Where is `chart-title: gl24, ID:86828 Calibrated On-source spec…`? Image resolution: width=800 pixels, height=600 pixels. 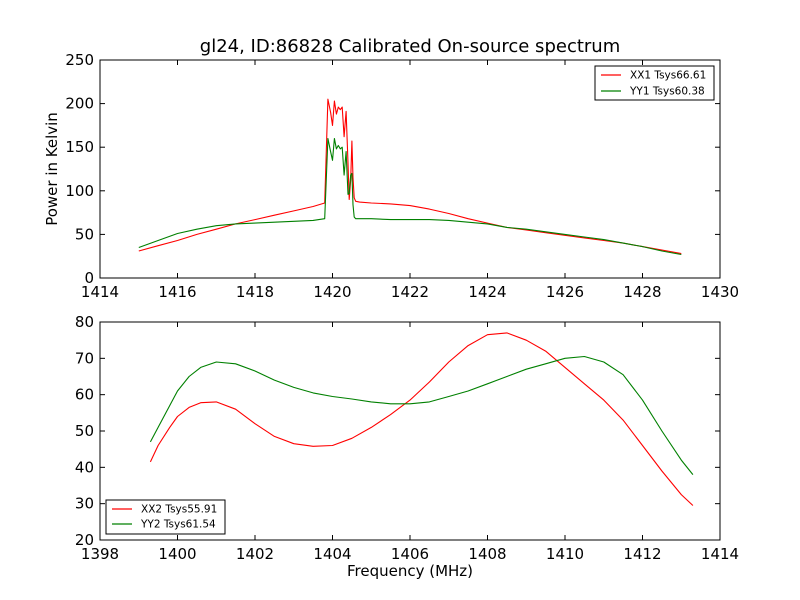
chart-title: gl24, ID:86828 Calibrated On-source spec… is located at coordinates (410, 46).